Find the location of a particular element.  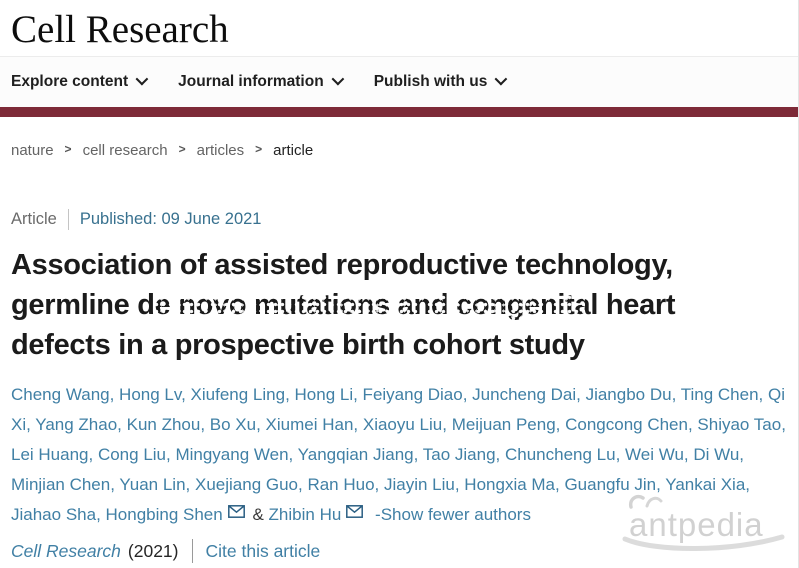

breadcrumb-articles: articles is located at coordinates (220, 150).